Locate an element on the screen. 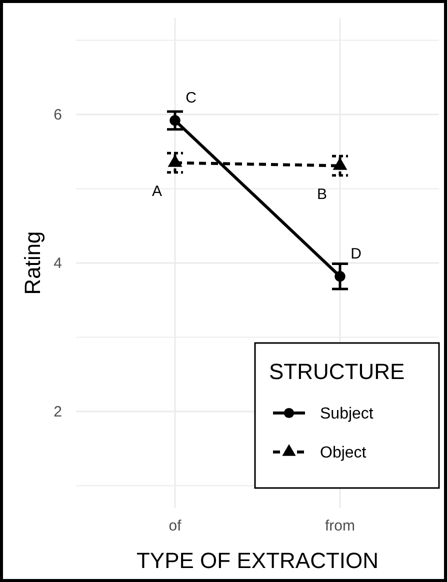 Image resolution: width=447 pixels, height=582 pixels. x-tick-label: from is located at coordinates (340, 526).